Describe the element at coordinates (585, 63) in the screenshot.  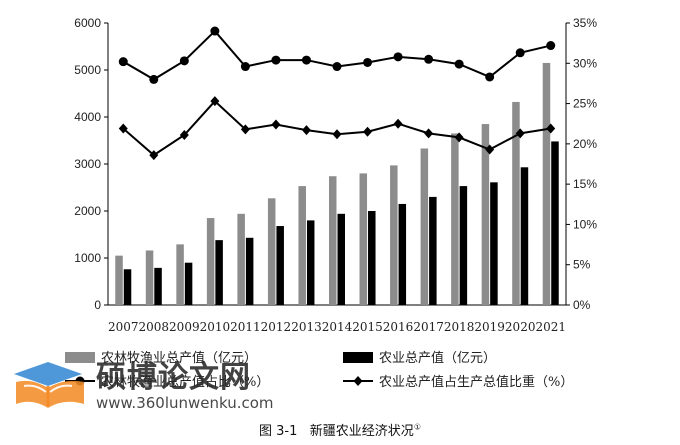
I see `y-right-tick-label: 30%` at that location.